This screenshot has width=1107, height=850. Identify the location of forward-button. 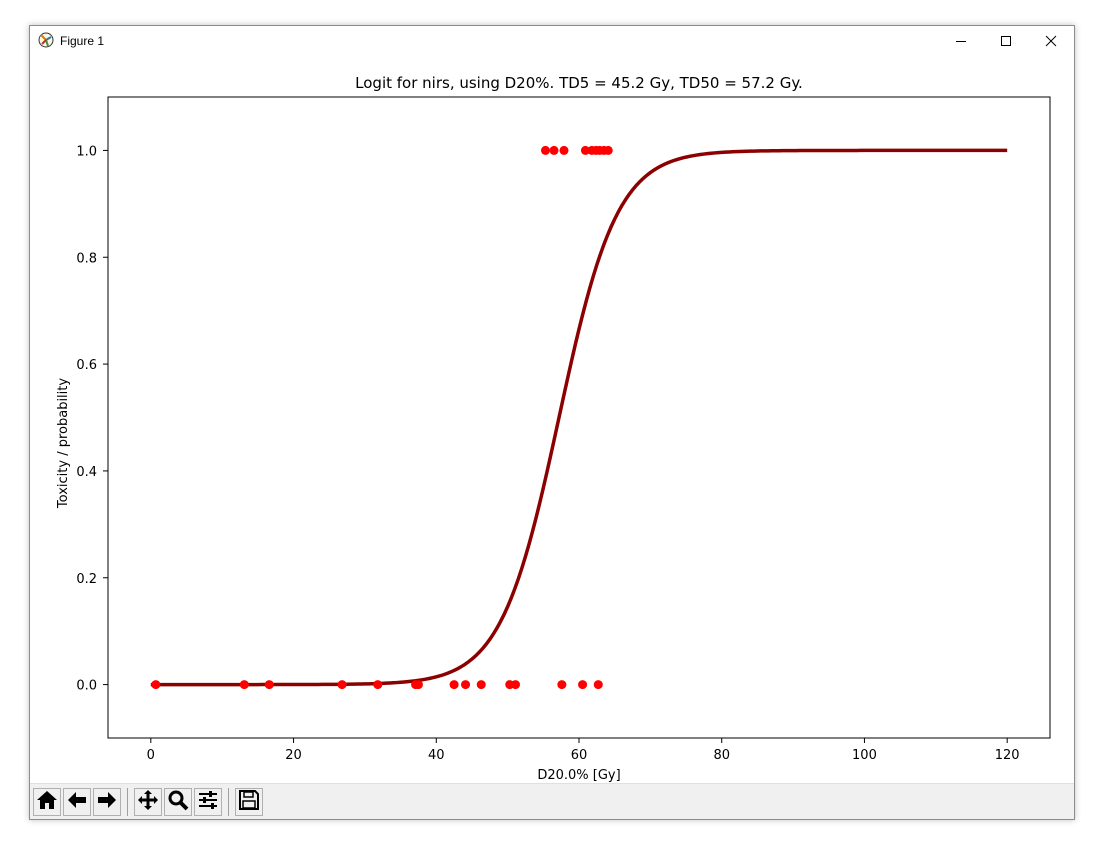
(107, 802).